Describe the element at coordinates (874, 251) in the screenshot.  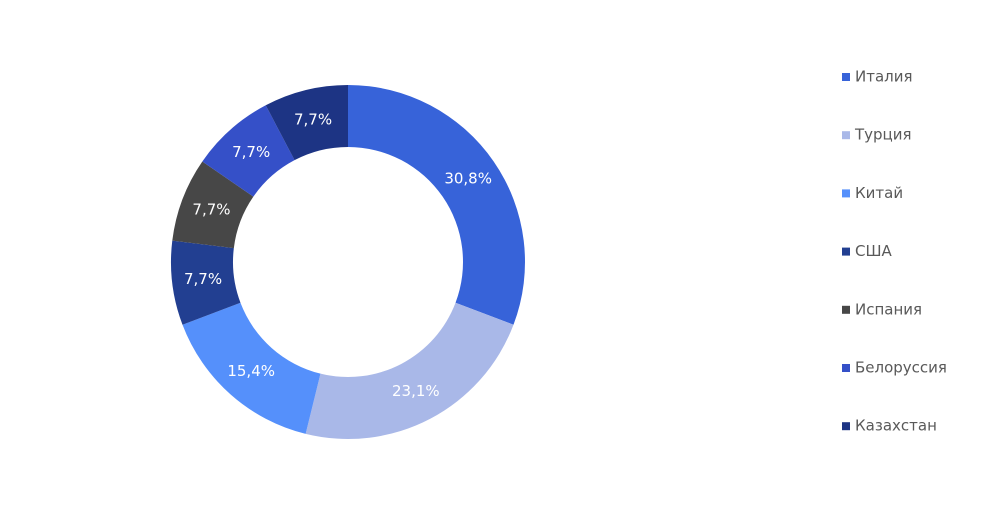
I see `legend-label: США` at that location.